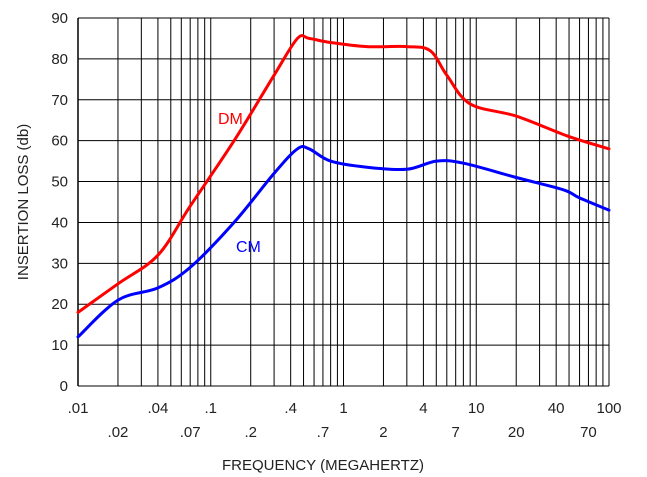  I want to click on x-tick-label: .7, so click(323, 432).